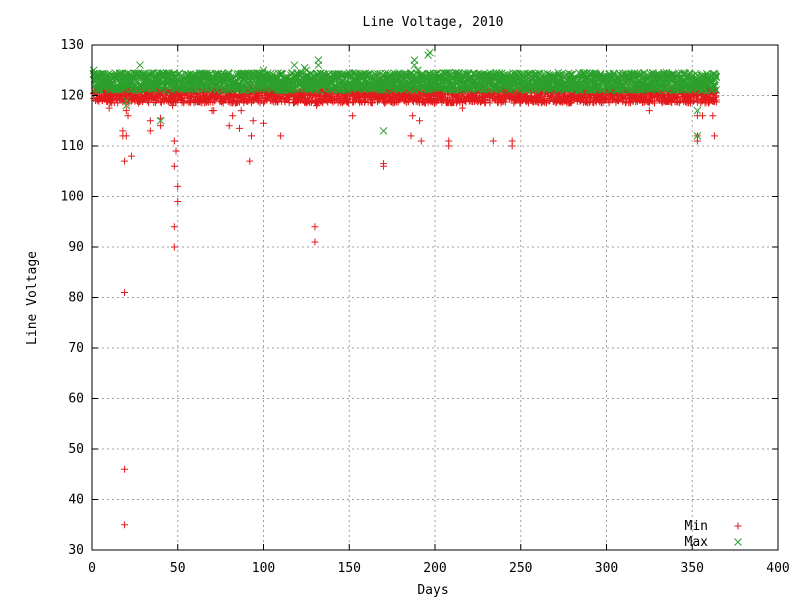  Describe the element at coordinates (520, 568) in the screenshot. I see `x-tick-label: 250` at that location.